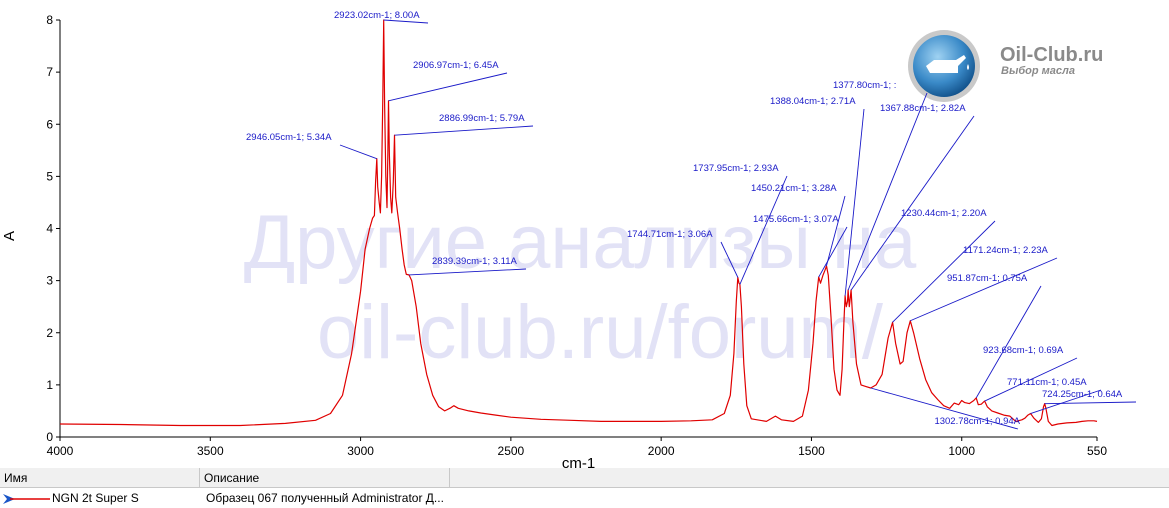 The image size is (1169, 508). What do you see at coordinates (360, 451) in the screenshot?
I see `x-tick-label: 3000` at bounding box center [360, 451].